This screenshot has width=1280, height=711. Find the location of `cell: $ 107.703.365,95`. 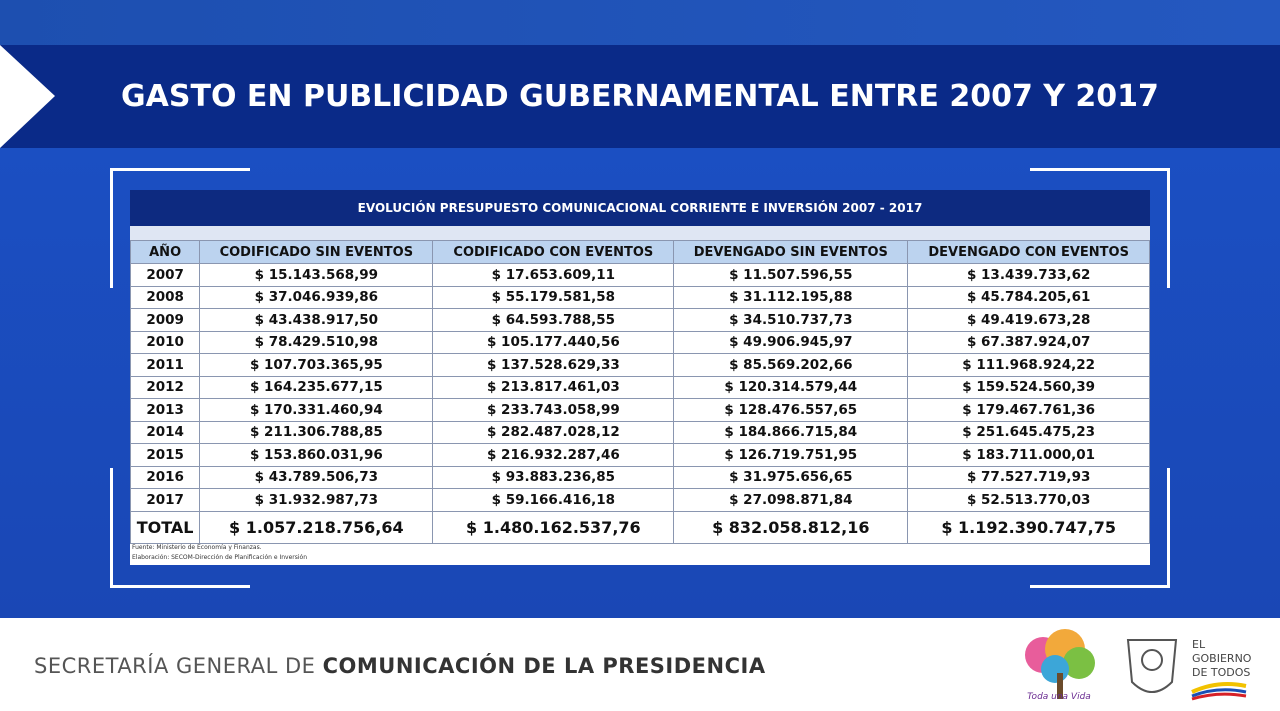

cell: $ 107.703.365,95 is located at coordinates (316, 365).